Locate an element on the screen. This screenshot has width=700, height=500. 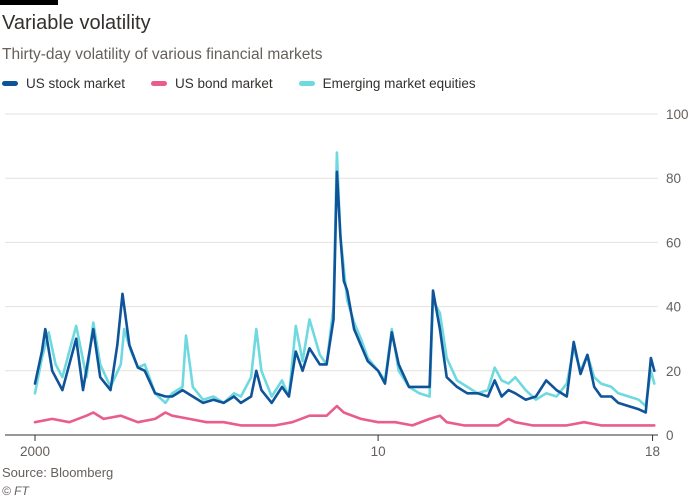
chart-title: Variable volatility is located at coordinates (76, 23).